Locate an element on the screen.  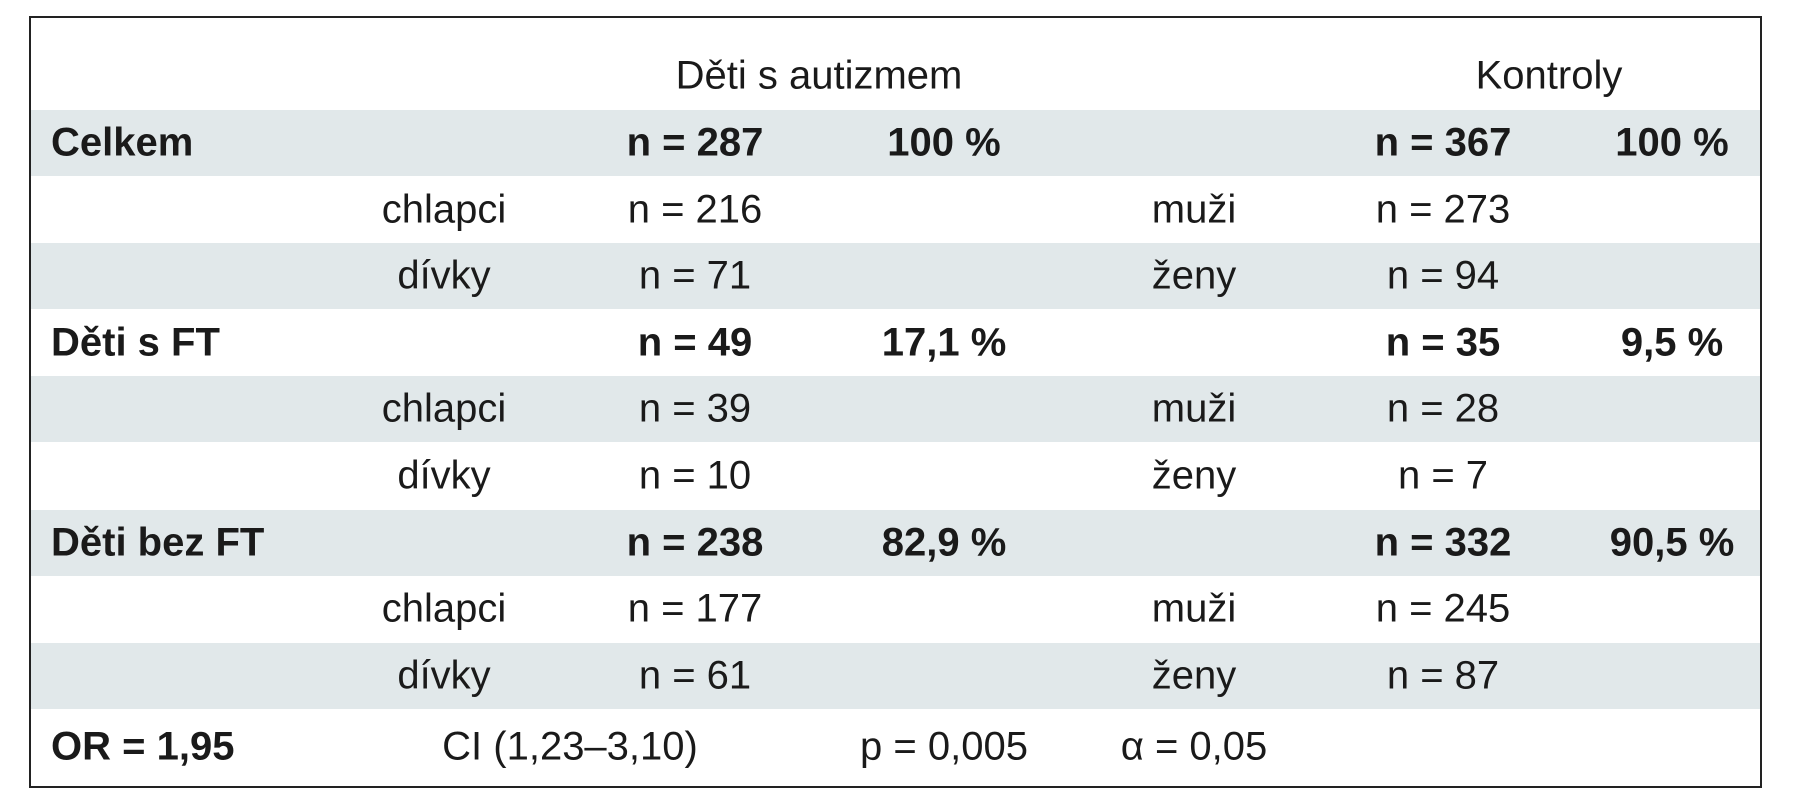
table-cell: n = 216 is located at coordinates (695, 209).